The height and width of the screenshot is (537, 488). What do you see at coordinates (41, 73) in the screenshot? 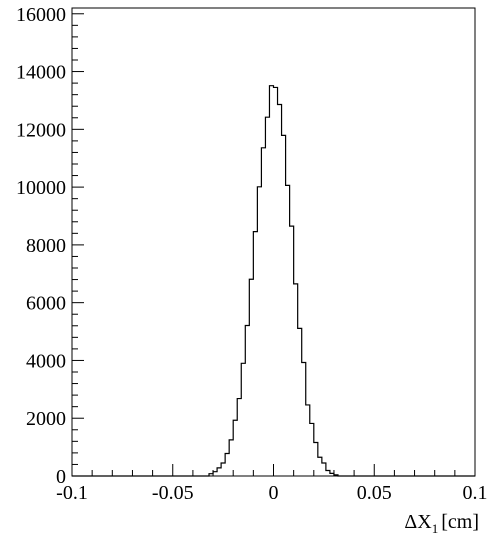
I see `y-tick-label: 14000` at bounding box center [41, 73].